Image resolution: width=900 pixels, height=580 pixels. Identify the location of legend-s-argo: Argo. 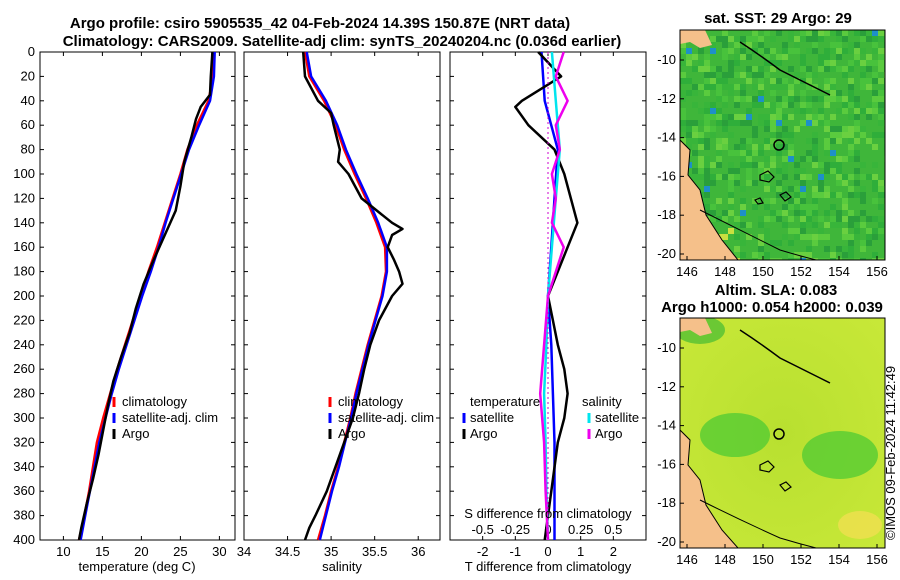
(608, 433).